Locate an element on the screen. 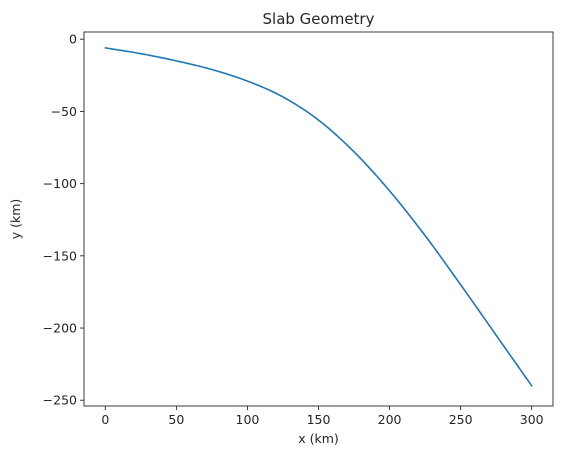 This screenshot has height=455, width=562. x-tick-label: 200 is located at coordinates (390, 419).